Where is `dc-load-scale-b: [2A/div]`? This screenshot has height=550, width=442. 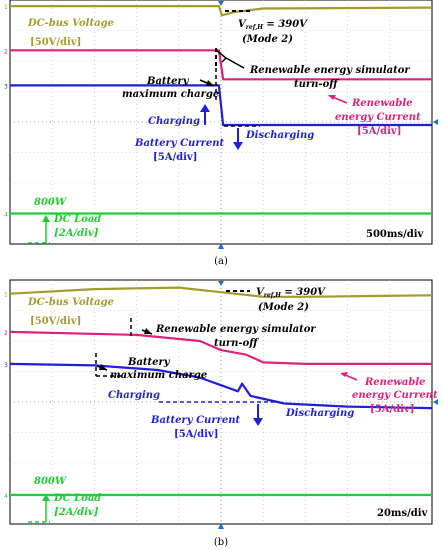
dc-load-scale-b: [2A/div] is located at coordinates (76, 512).